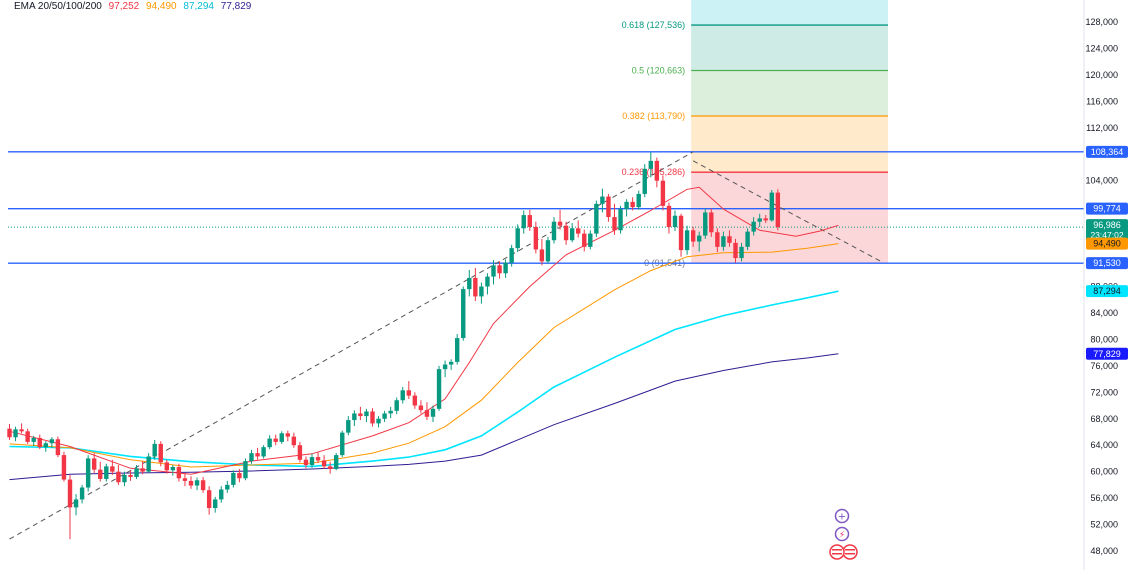  What do you see at coordinates (58, 6) in the screenshot?
I see `legend-label: EMA 20/50/100/200` at bounding box center [58, 6].